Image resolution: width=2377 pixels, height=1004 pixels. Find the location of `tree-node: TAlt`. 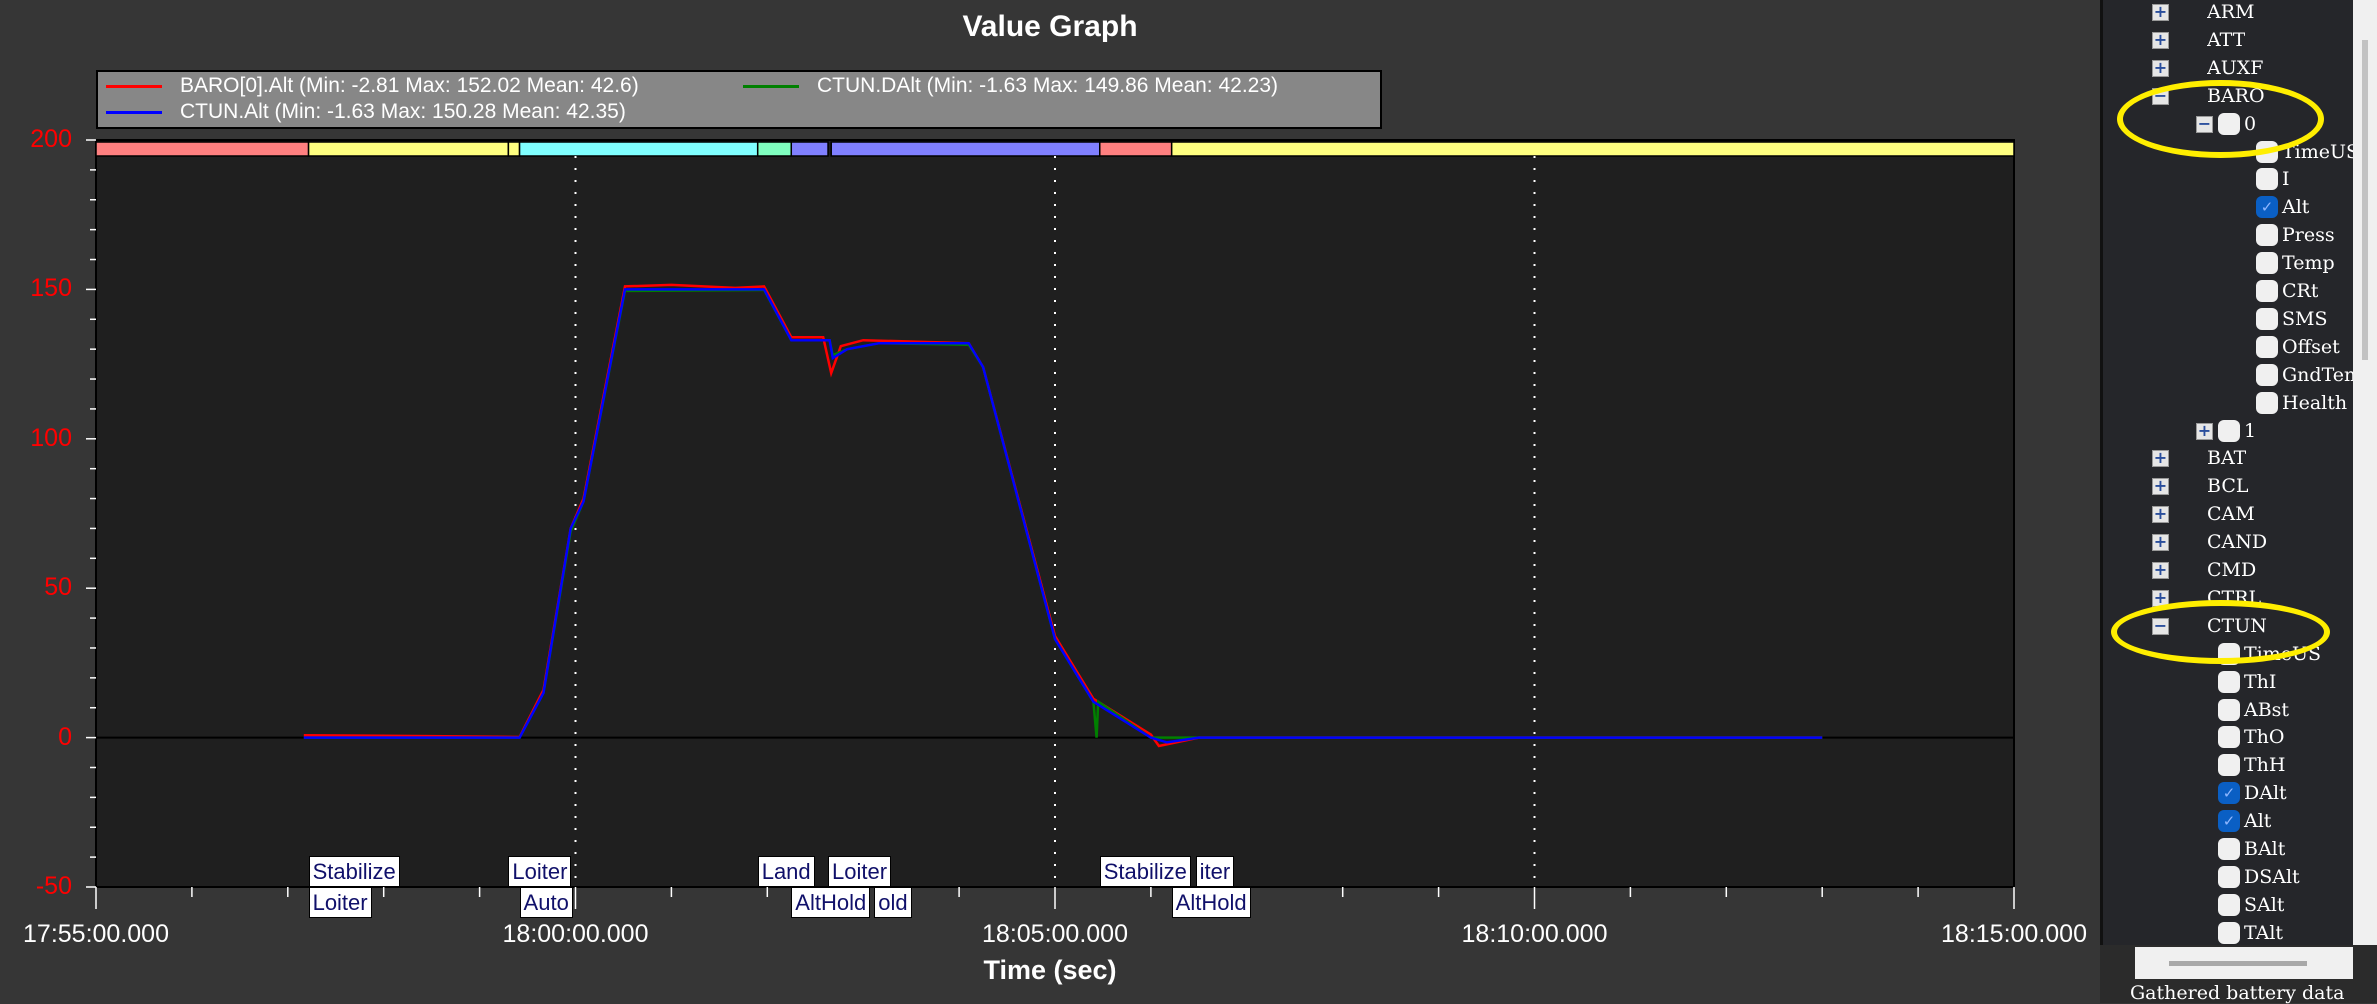

tree-node: TAlt is located at coordinates (2250, 933).